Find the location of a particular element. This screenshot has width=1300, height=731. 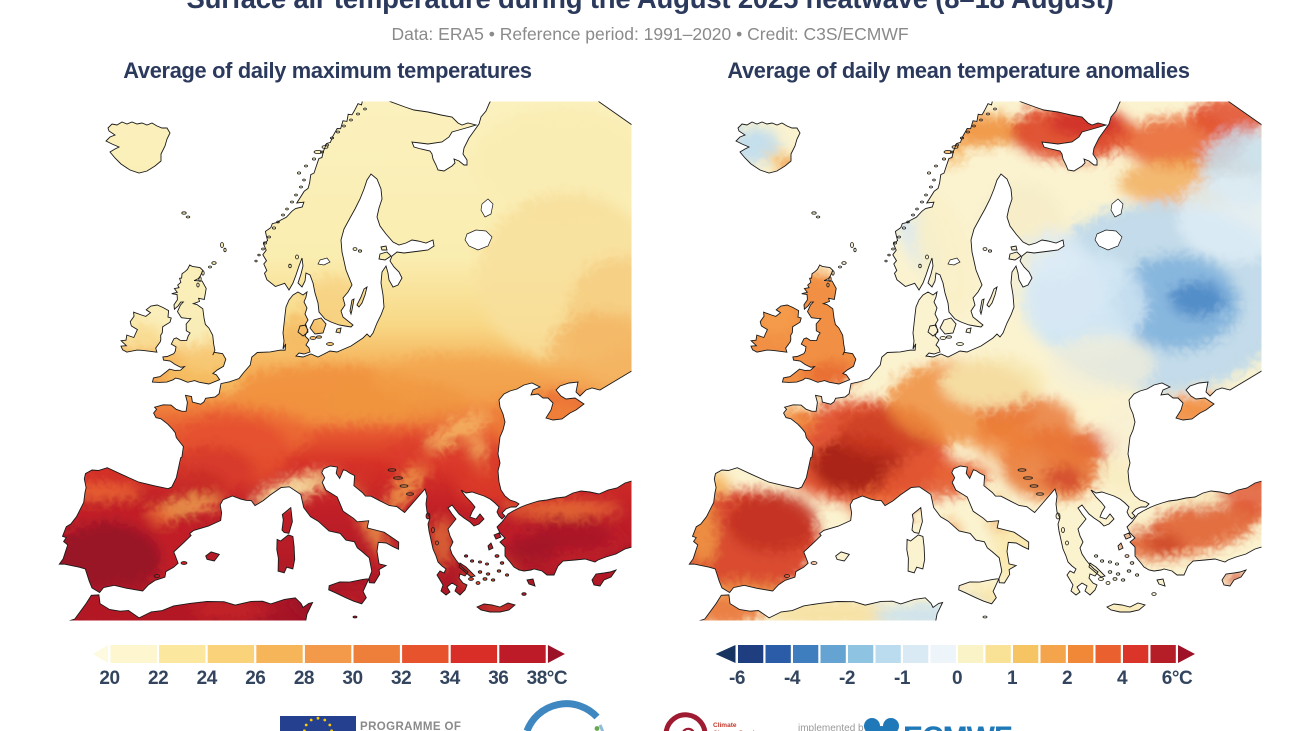

svg-text: PROGRAMME OF is located at coordinates (410, 726).